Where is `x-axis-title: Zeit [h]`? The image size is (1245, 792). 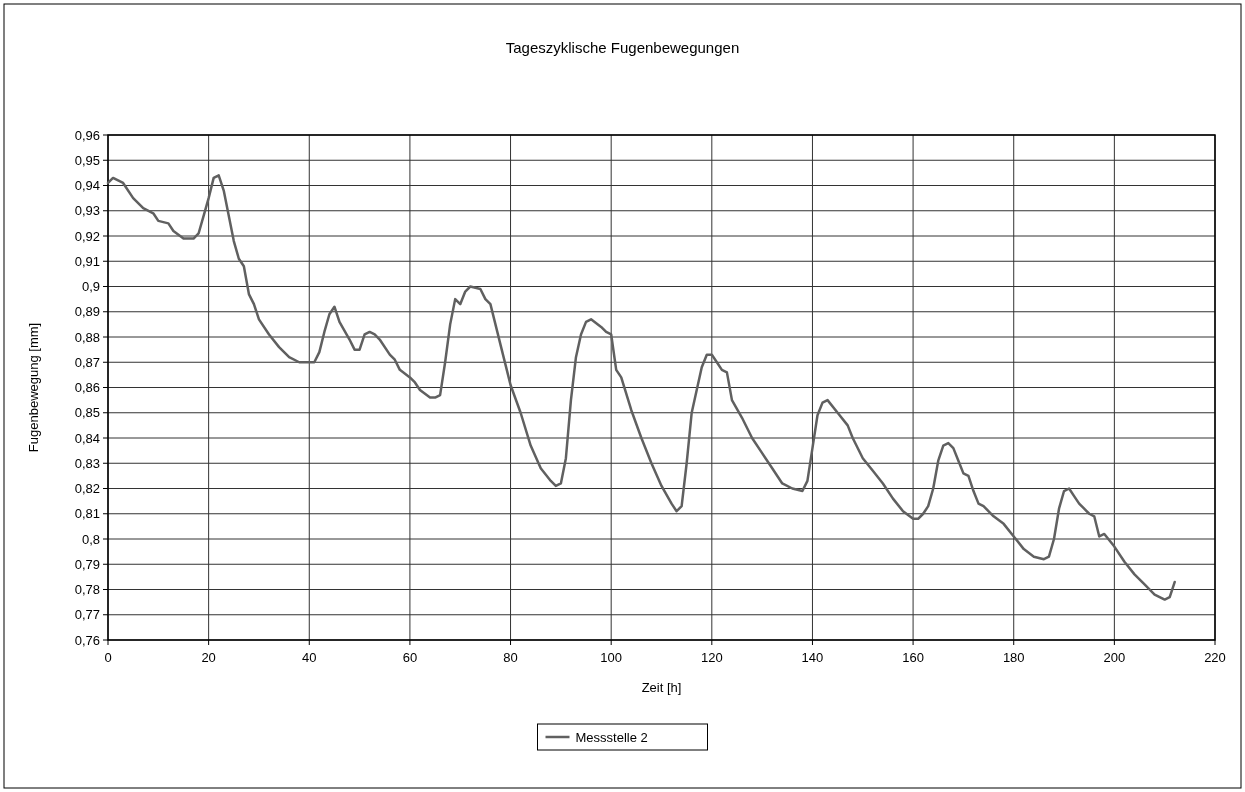 x-axis-title: Zeit [h] is located at coordinates (661, 687).